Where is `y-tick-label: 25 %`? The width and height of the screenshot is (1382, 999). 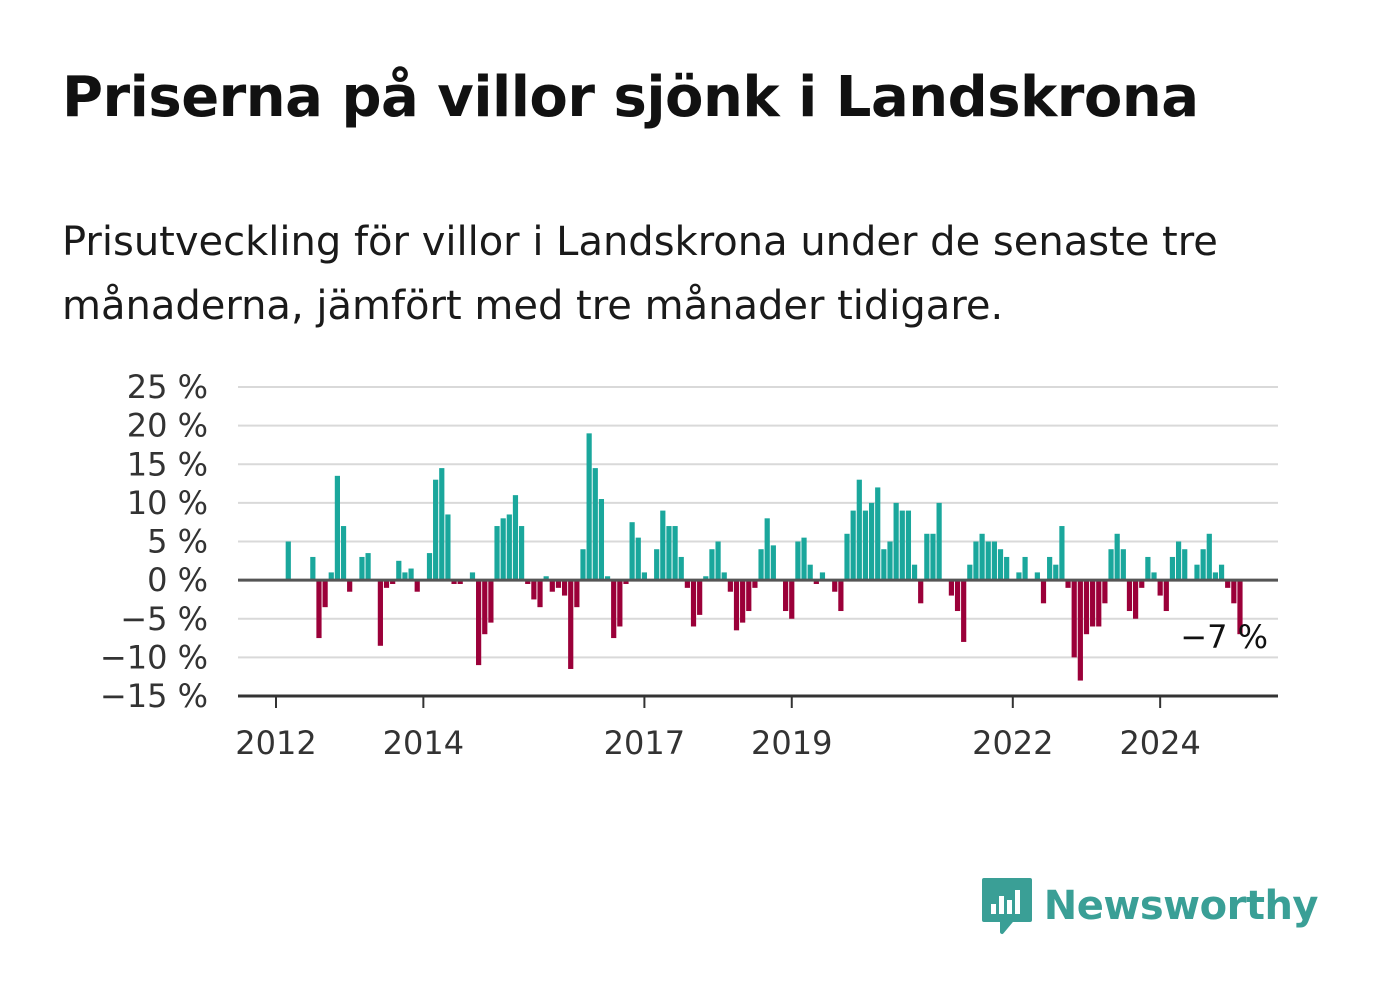
y-tick-label: 25 % is located at coordinates (167, 387).